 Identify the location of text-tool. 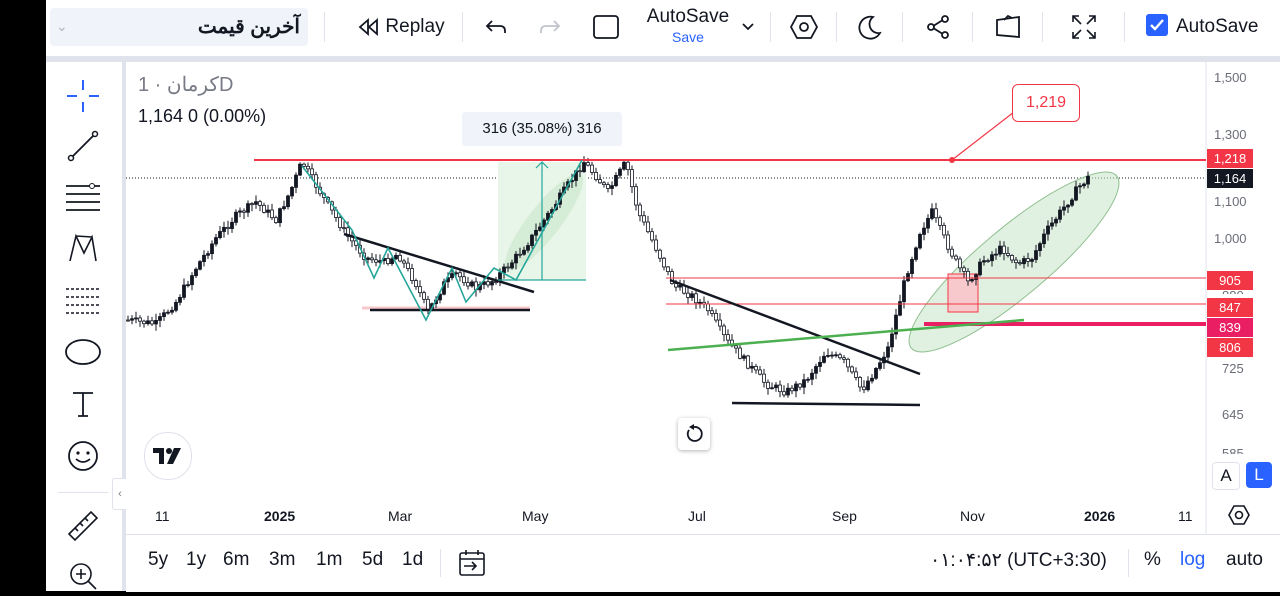
(83, 404).